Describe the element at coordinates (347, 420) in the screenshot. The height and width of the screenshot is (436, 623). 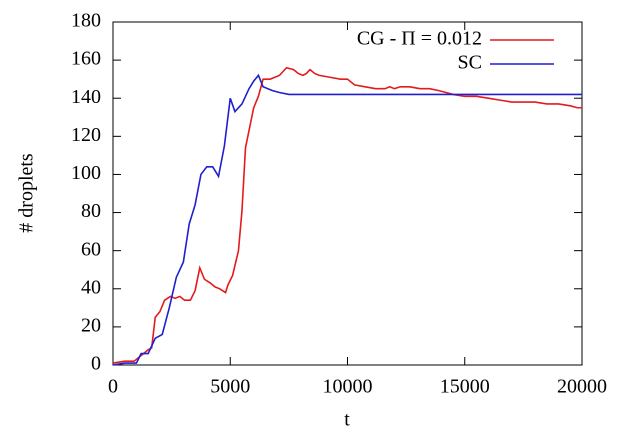
I see `x-axis-label: t` at that location.